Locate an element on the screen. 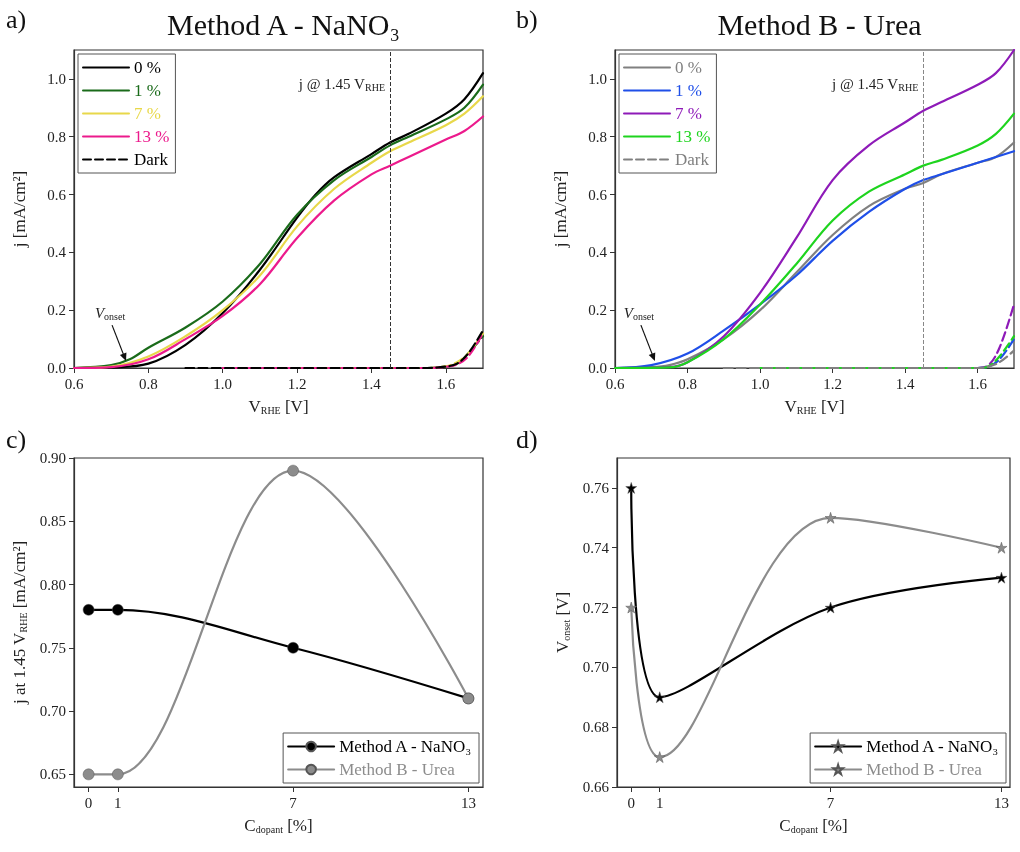 This screenshot has width=1020, height=852. y-tick-label: 0.66 is located at coordinates (596, 787).